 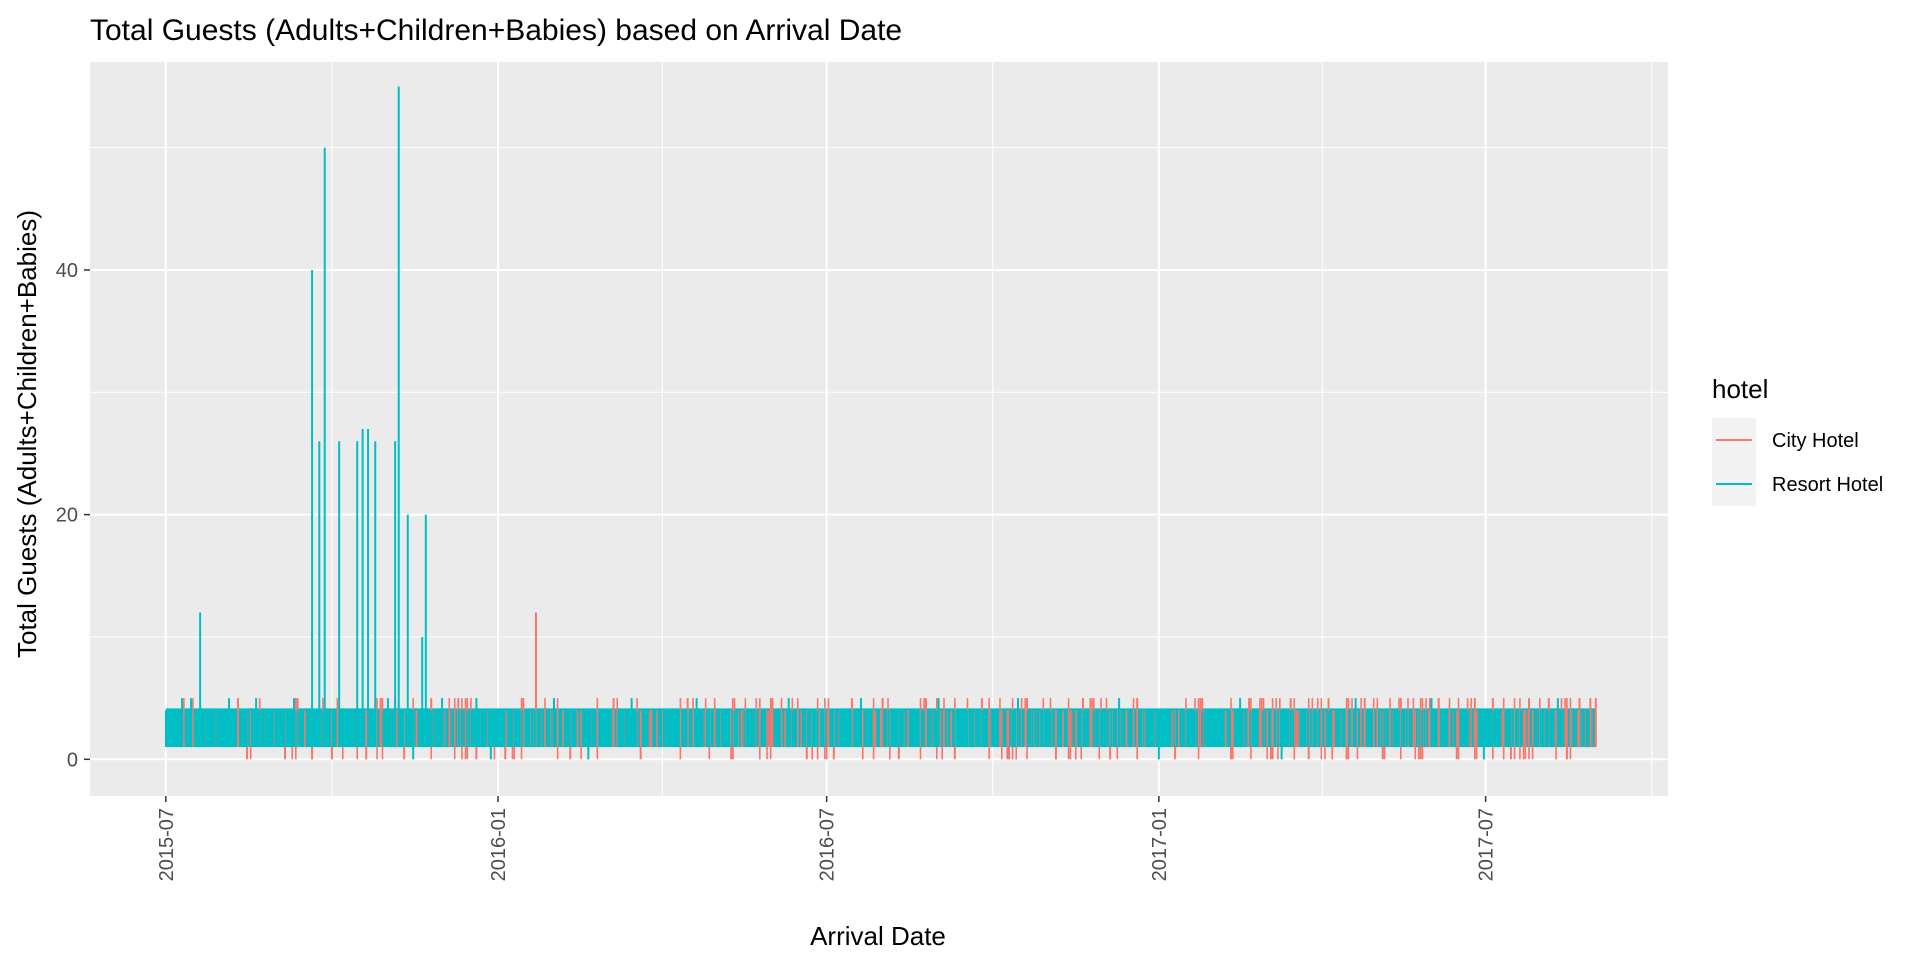 I want to click on y-tick-label: 20, so click(x=67, y=516).